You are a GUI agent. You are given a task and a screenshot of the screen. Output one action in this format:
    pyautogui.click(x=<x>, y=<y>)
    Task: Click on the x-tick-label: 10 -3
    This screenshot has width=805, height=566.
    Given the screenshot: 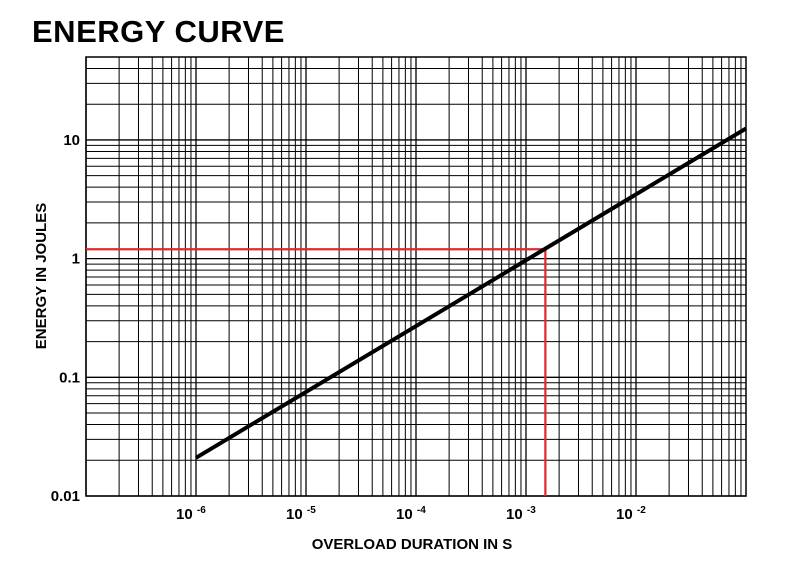 What is the action you would take?
    pyautogui.click(x=521, y=514)
    